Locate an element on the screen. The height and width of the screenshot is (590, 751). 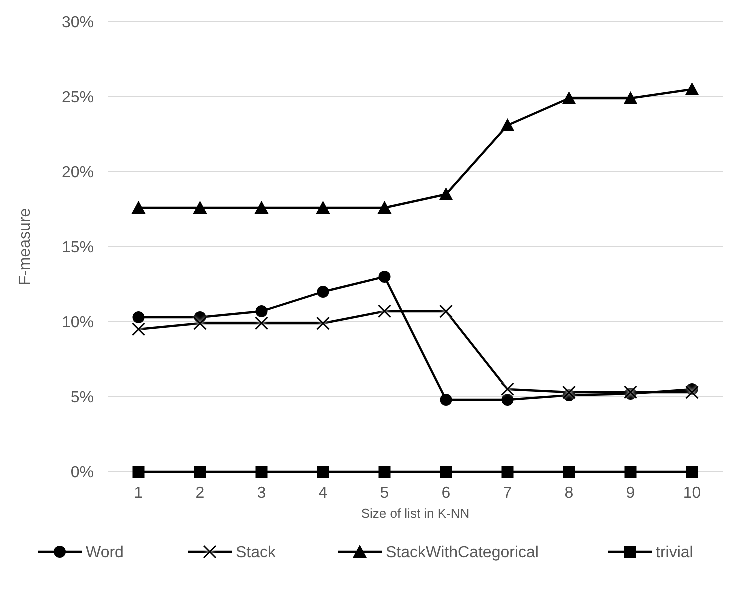
y-tick-label: 25% is located at coordinates (78, 98).